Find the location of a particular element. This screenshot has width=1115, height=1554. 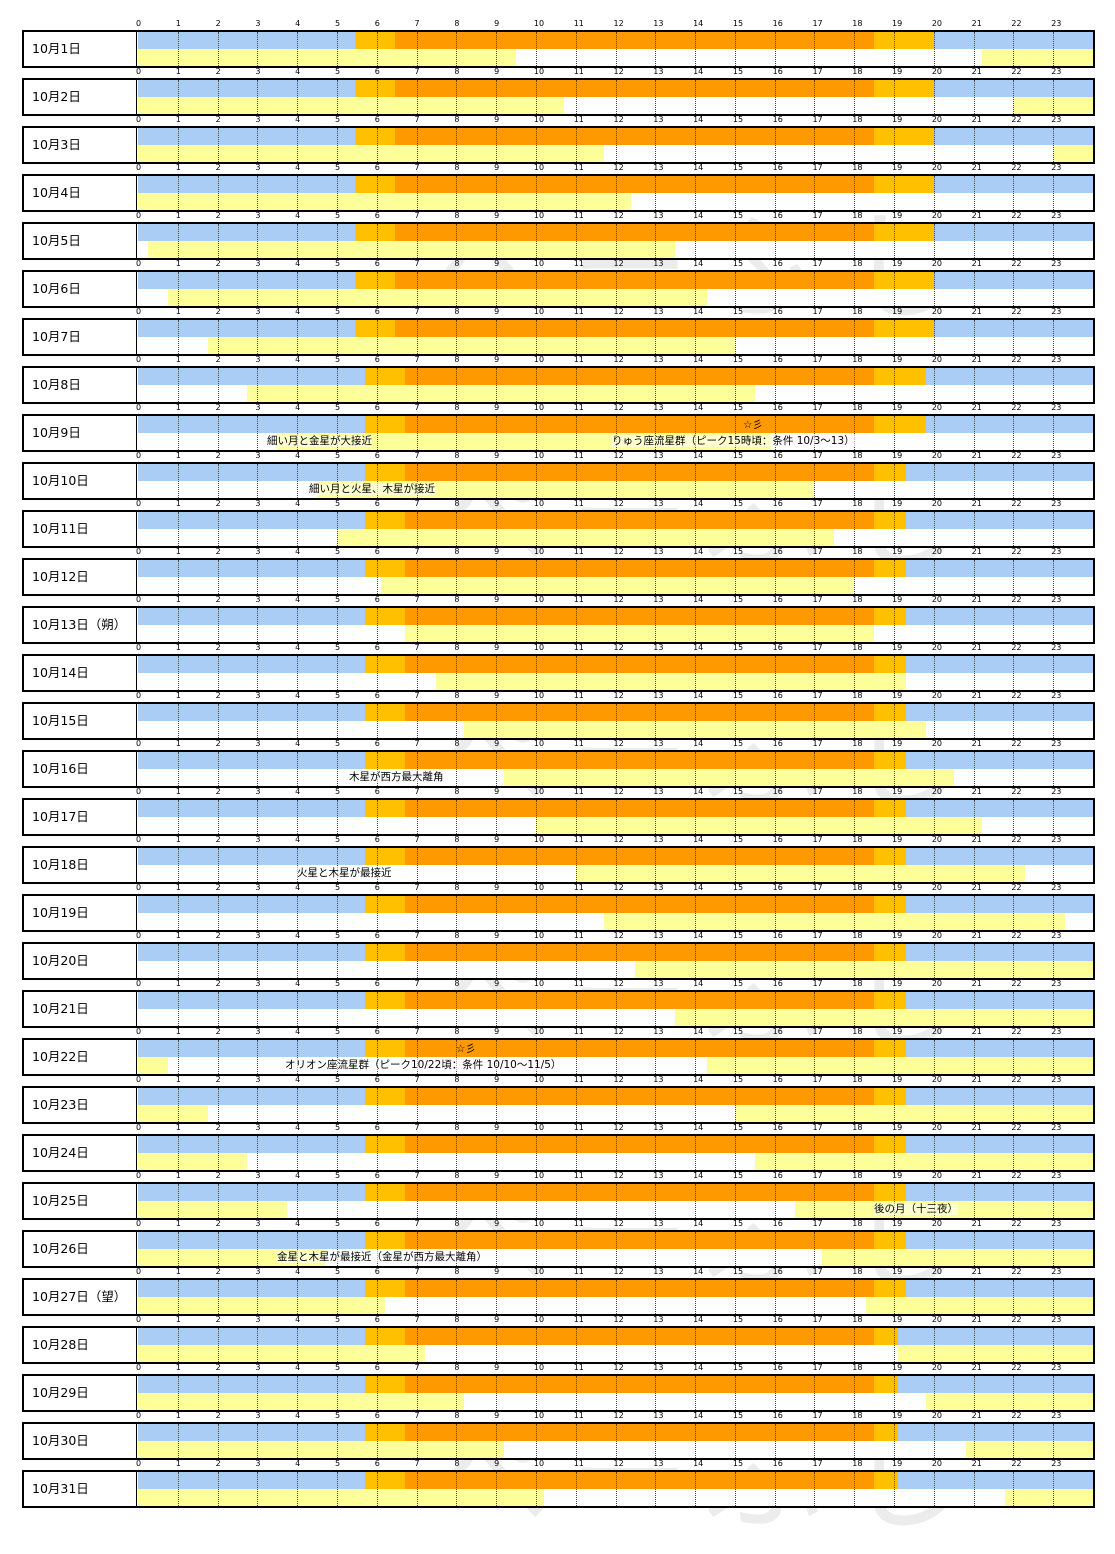

night-bar is located at coordinates (995, 1384).